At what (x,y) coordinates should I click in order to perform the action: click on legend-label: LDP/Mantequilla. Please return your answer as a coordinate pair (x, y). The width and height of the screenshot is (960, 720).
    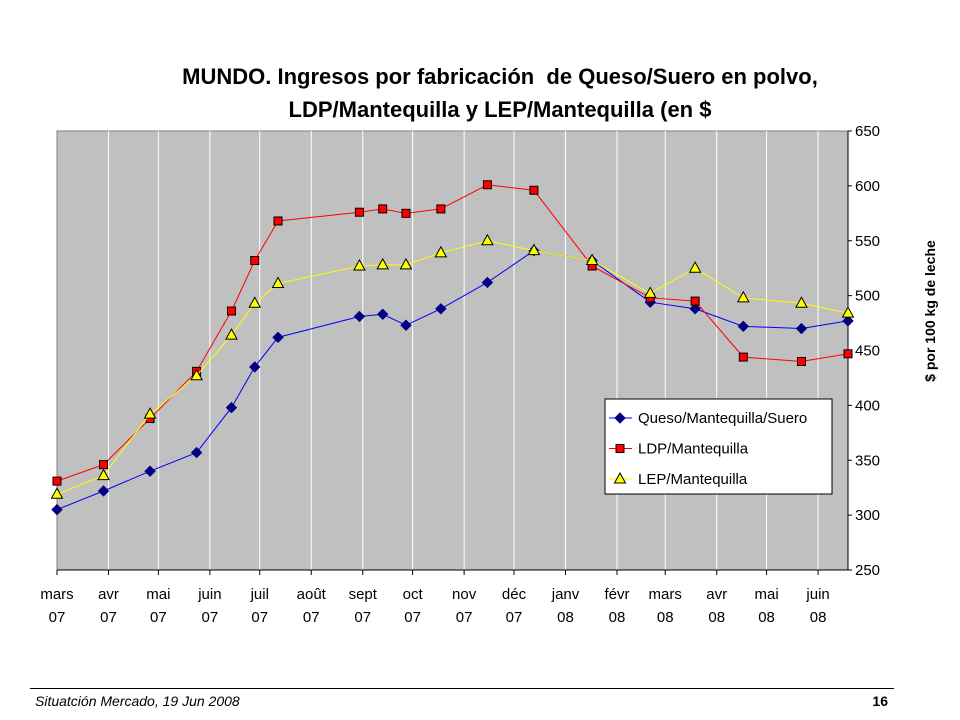
    Looking at the image, I should click on (693, 449).